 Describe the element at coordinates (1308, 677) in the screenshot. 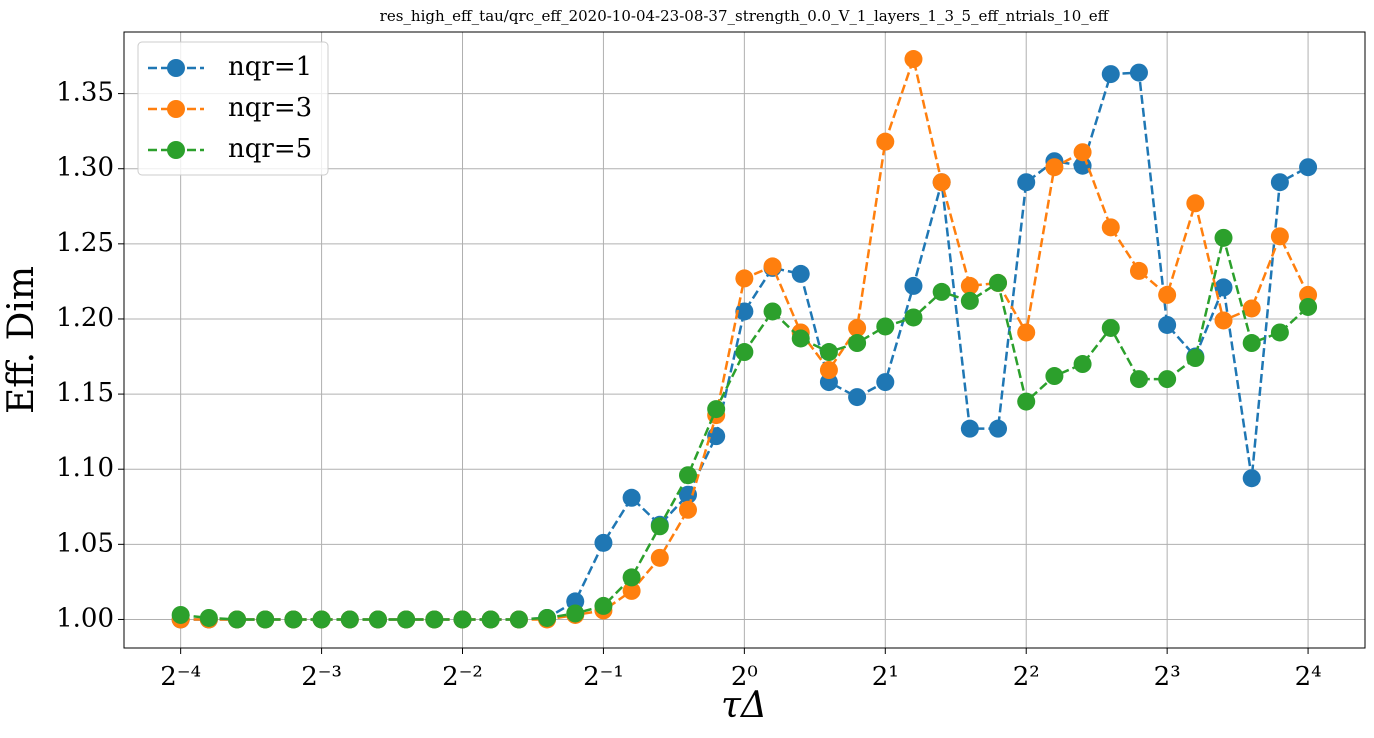

I see `x-tick-label: 2⁴` at that location.